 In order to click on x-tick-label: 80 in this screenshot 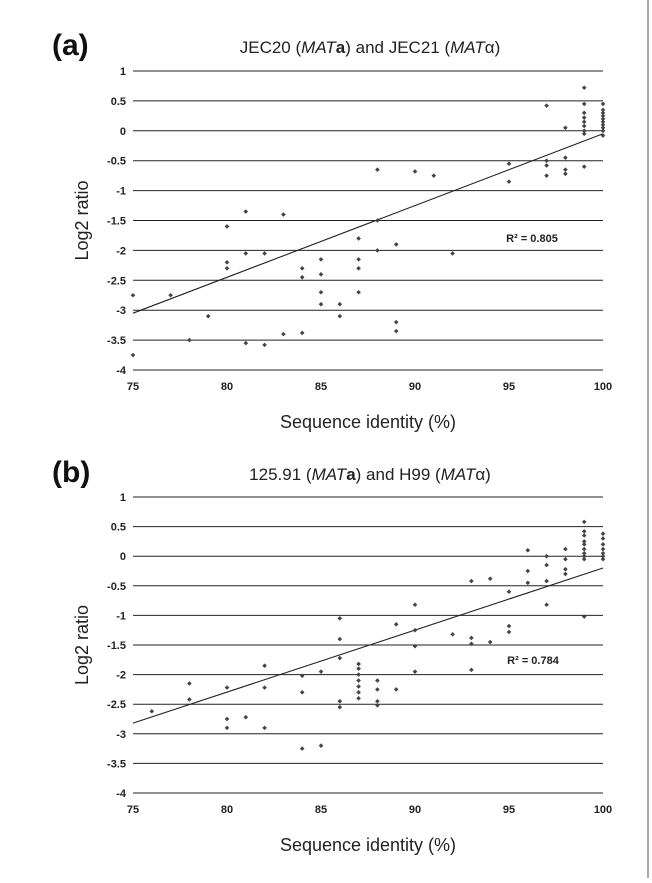, I will do `click(227, 387)`.